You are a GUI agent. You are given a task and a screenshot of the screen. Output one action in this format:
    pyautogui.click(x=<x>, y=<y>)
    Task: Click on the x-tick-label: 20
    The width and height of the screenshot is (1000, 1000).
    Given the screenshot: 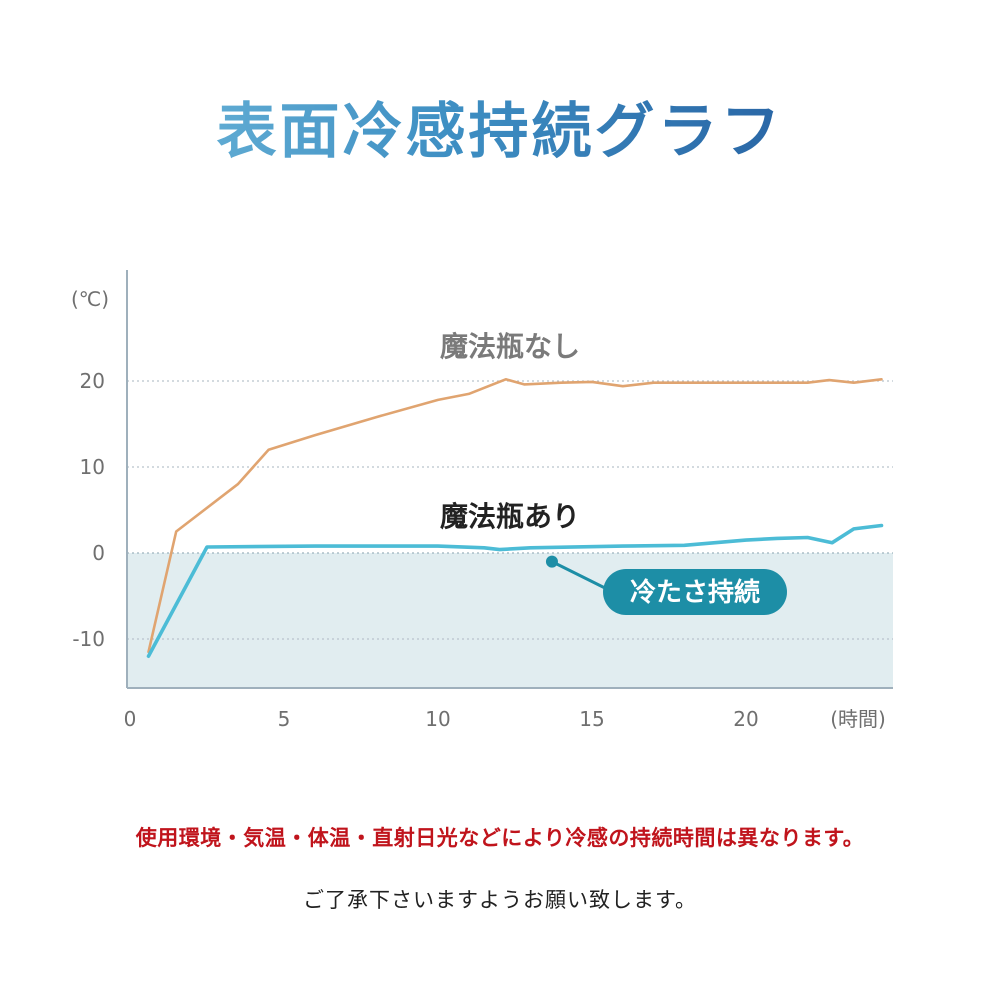 What is the action you would take?
    pyautogui.click(x=745, y=719)
    